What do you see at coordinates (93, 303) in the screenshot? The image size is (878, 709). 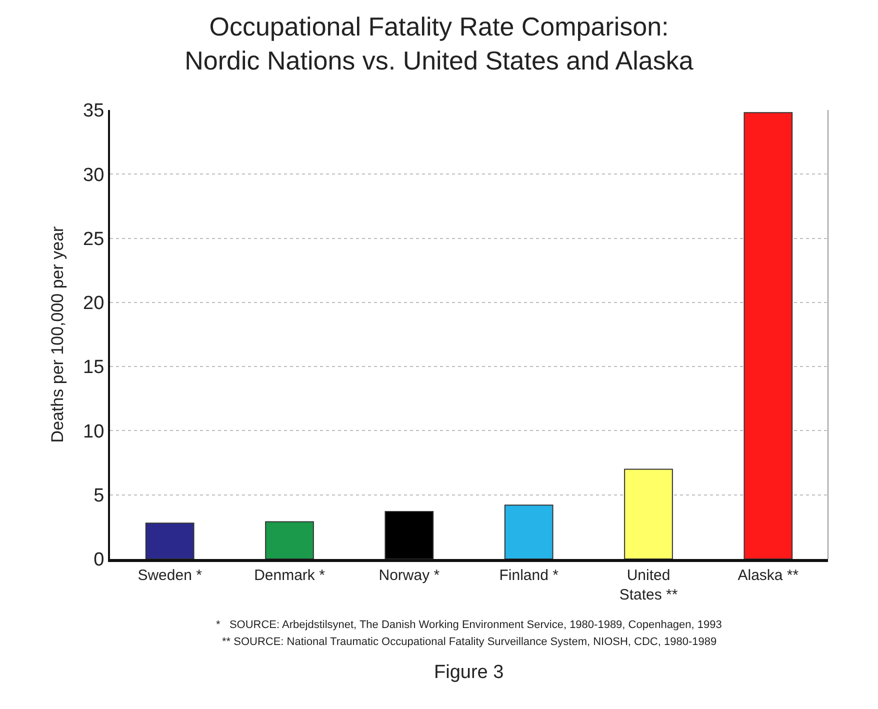 I see `y-tick-label: 20` at bounding box center [93, 303].